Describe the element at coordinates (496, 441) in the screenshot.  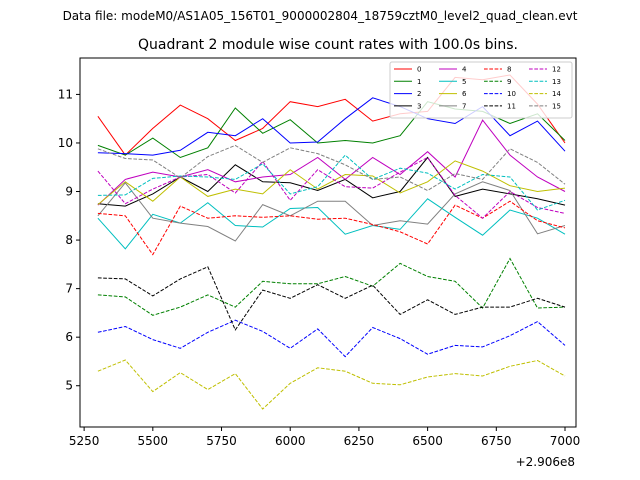
I see `x-tick-label: 6750` at that location.